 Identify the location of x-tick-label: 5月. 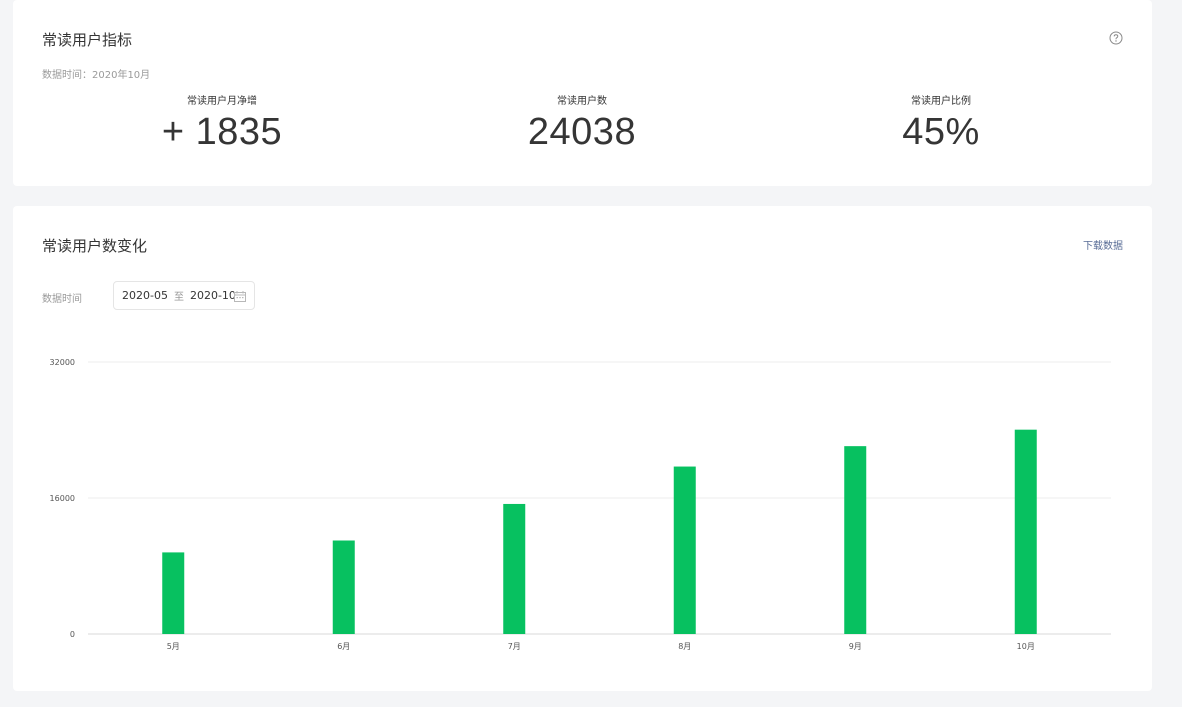
(173, 646).